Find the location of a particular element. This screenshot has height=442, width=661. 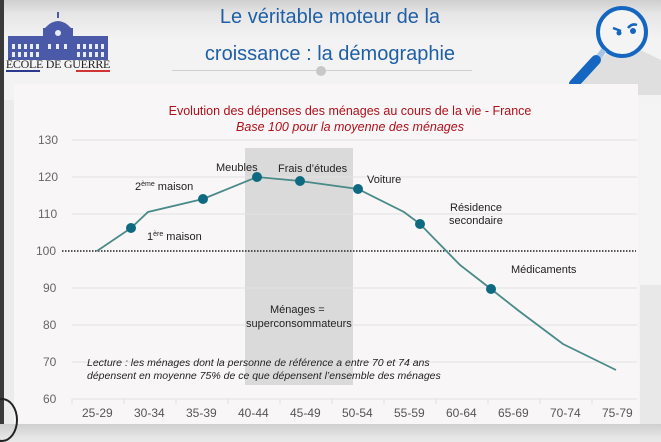

marker-furniture is located at coordinates (257, 177).